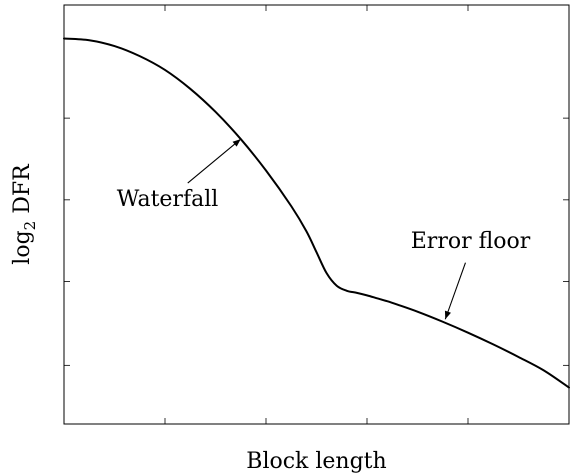 The height and width of the screenshot is (475, 574). What do you see at coordinates (30, 226) in the screenshot?
I see `y-axis-label-subscript: 2` at bounding box center [30, 226].